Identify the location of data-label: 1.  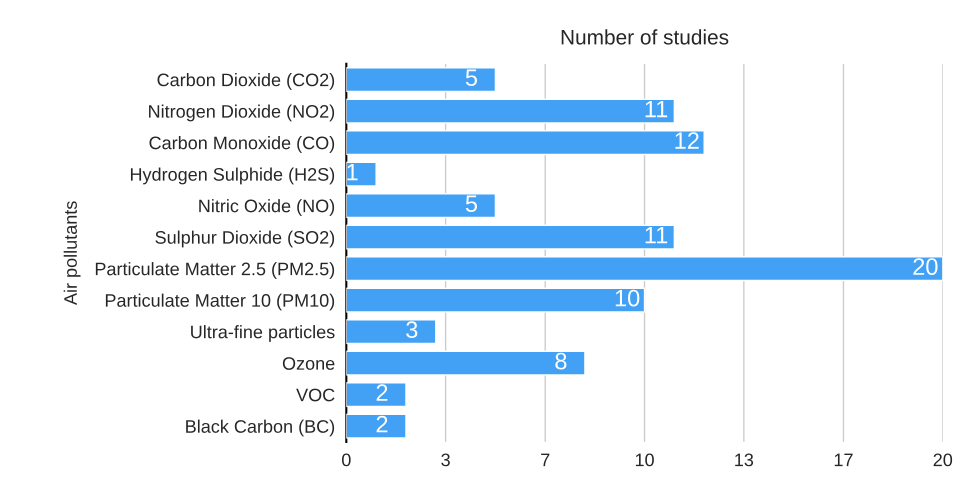
(352, 172).